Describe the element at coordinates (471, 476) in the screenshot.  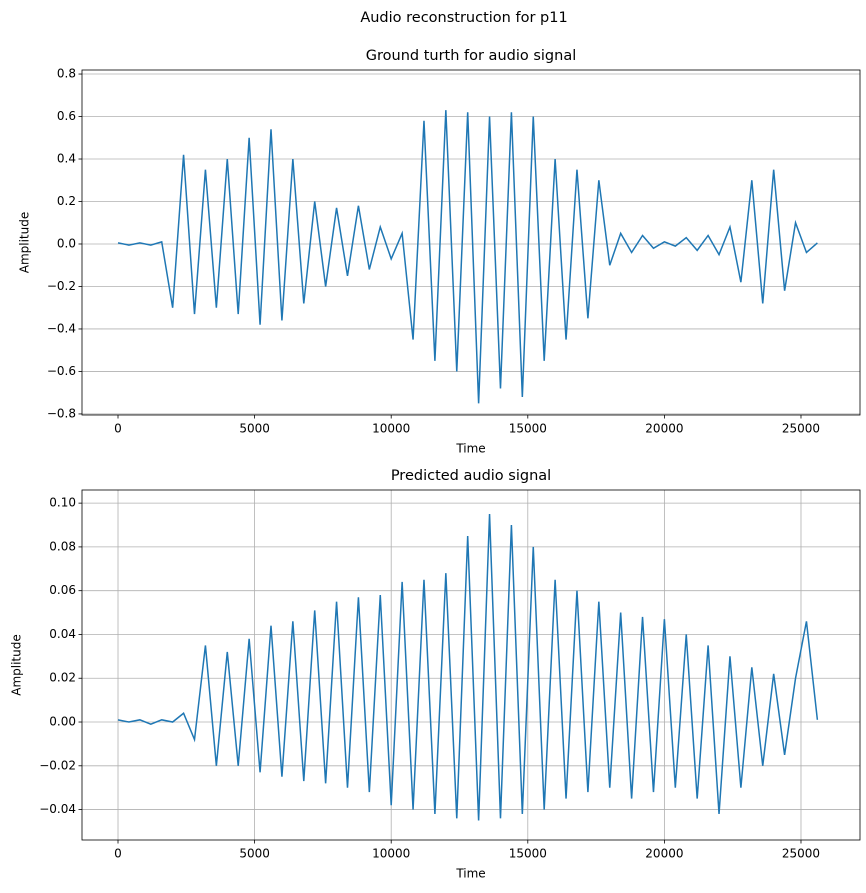
I see `subplot-title: Predicted audio signal` at that location.